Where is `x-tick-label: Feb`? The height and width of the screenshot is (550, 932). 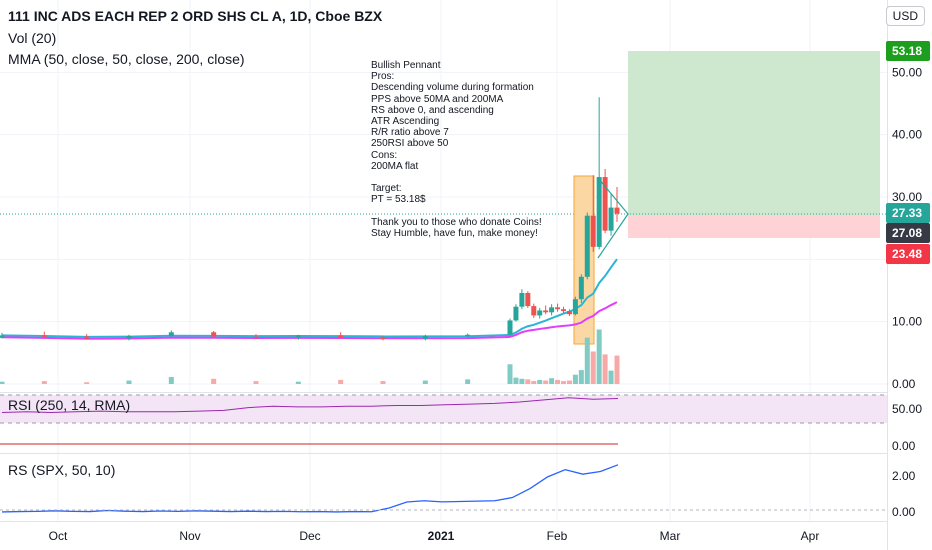
x-tick-label: Feb is located at coordinates (557, 536).